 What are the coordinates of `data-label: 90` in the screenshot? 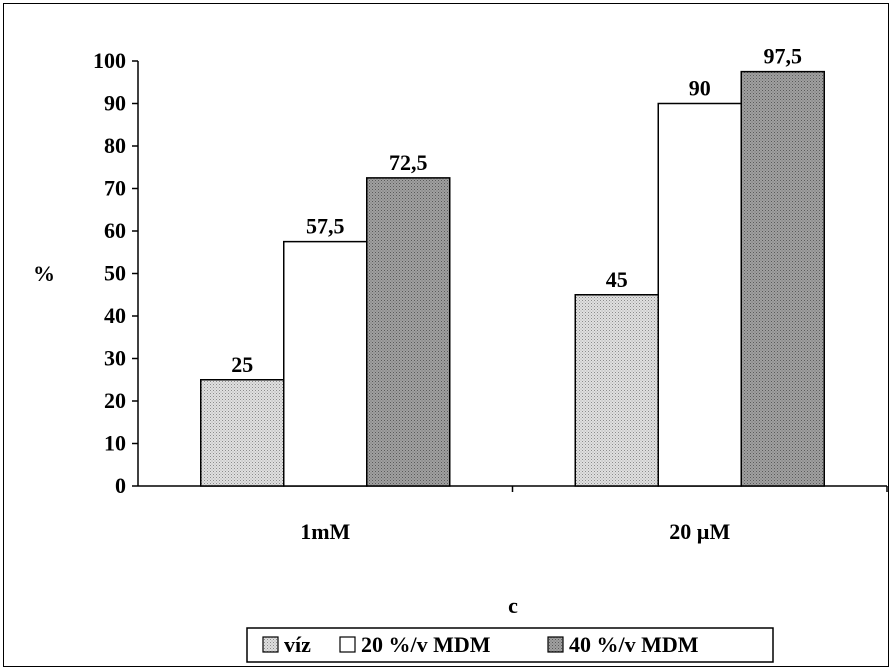 It's located at (700, 88).